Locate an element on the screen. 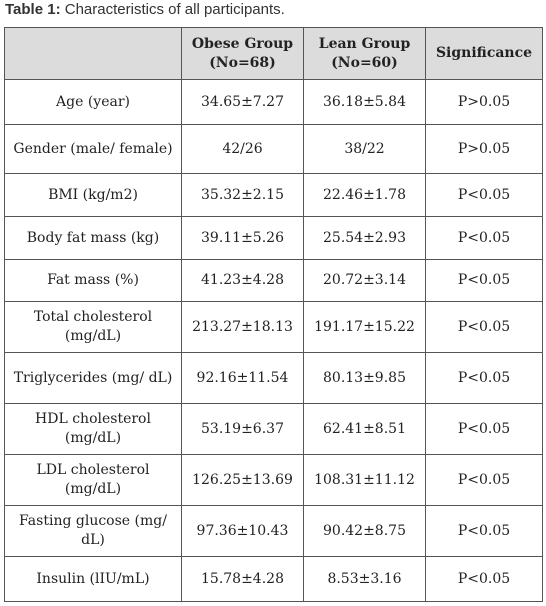  table-caption-text: Characteristics of all participants. is located at coordinates (172, 9).